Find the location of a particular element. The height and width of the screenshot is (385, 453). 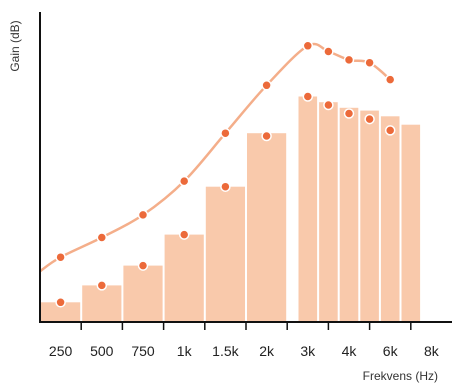

x-tick-label: 2k is located at coordinates (267, 351).